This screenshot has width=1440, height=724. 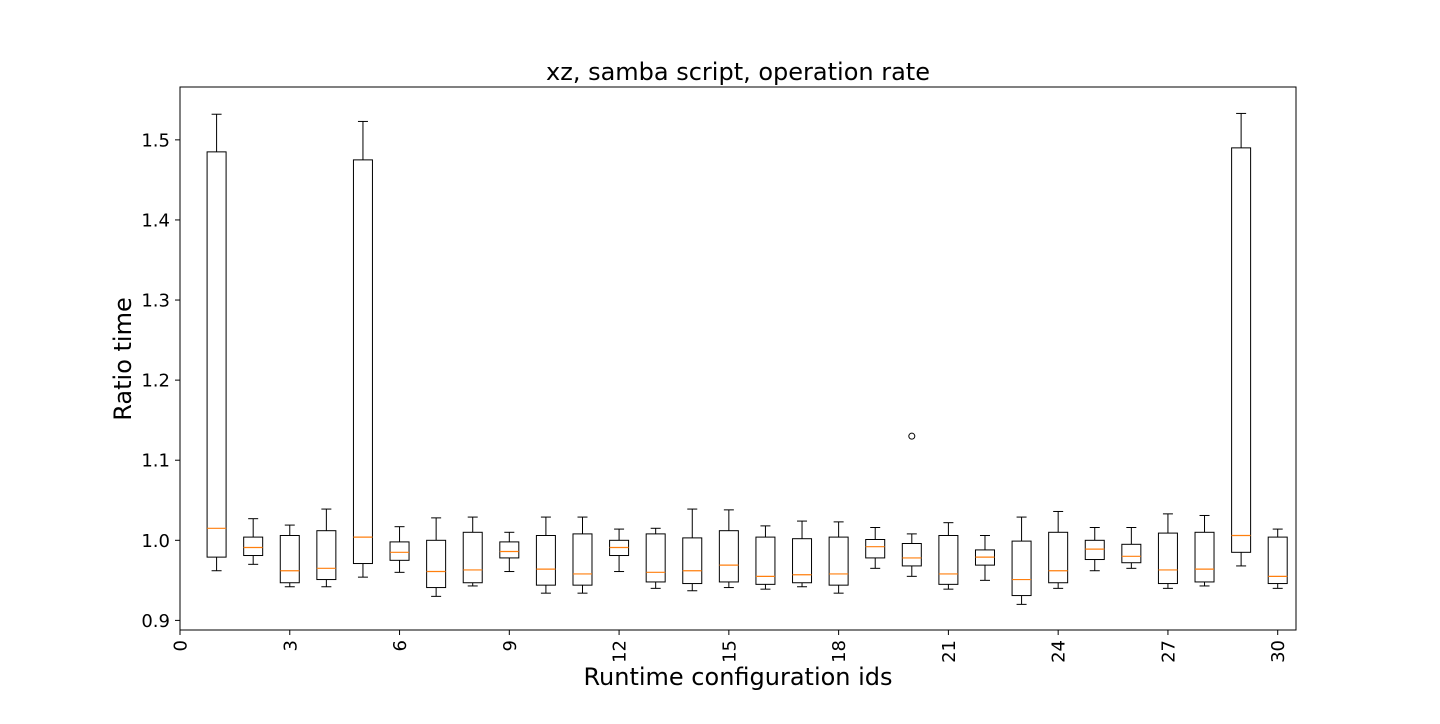 What do you see at coordinates (155, 541) in the screenshot?
I see `y-tick-label: 1.0` at bounding box center [155, 541].